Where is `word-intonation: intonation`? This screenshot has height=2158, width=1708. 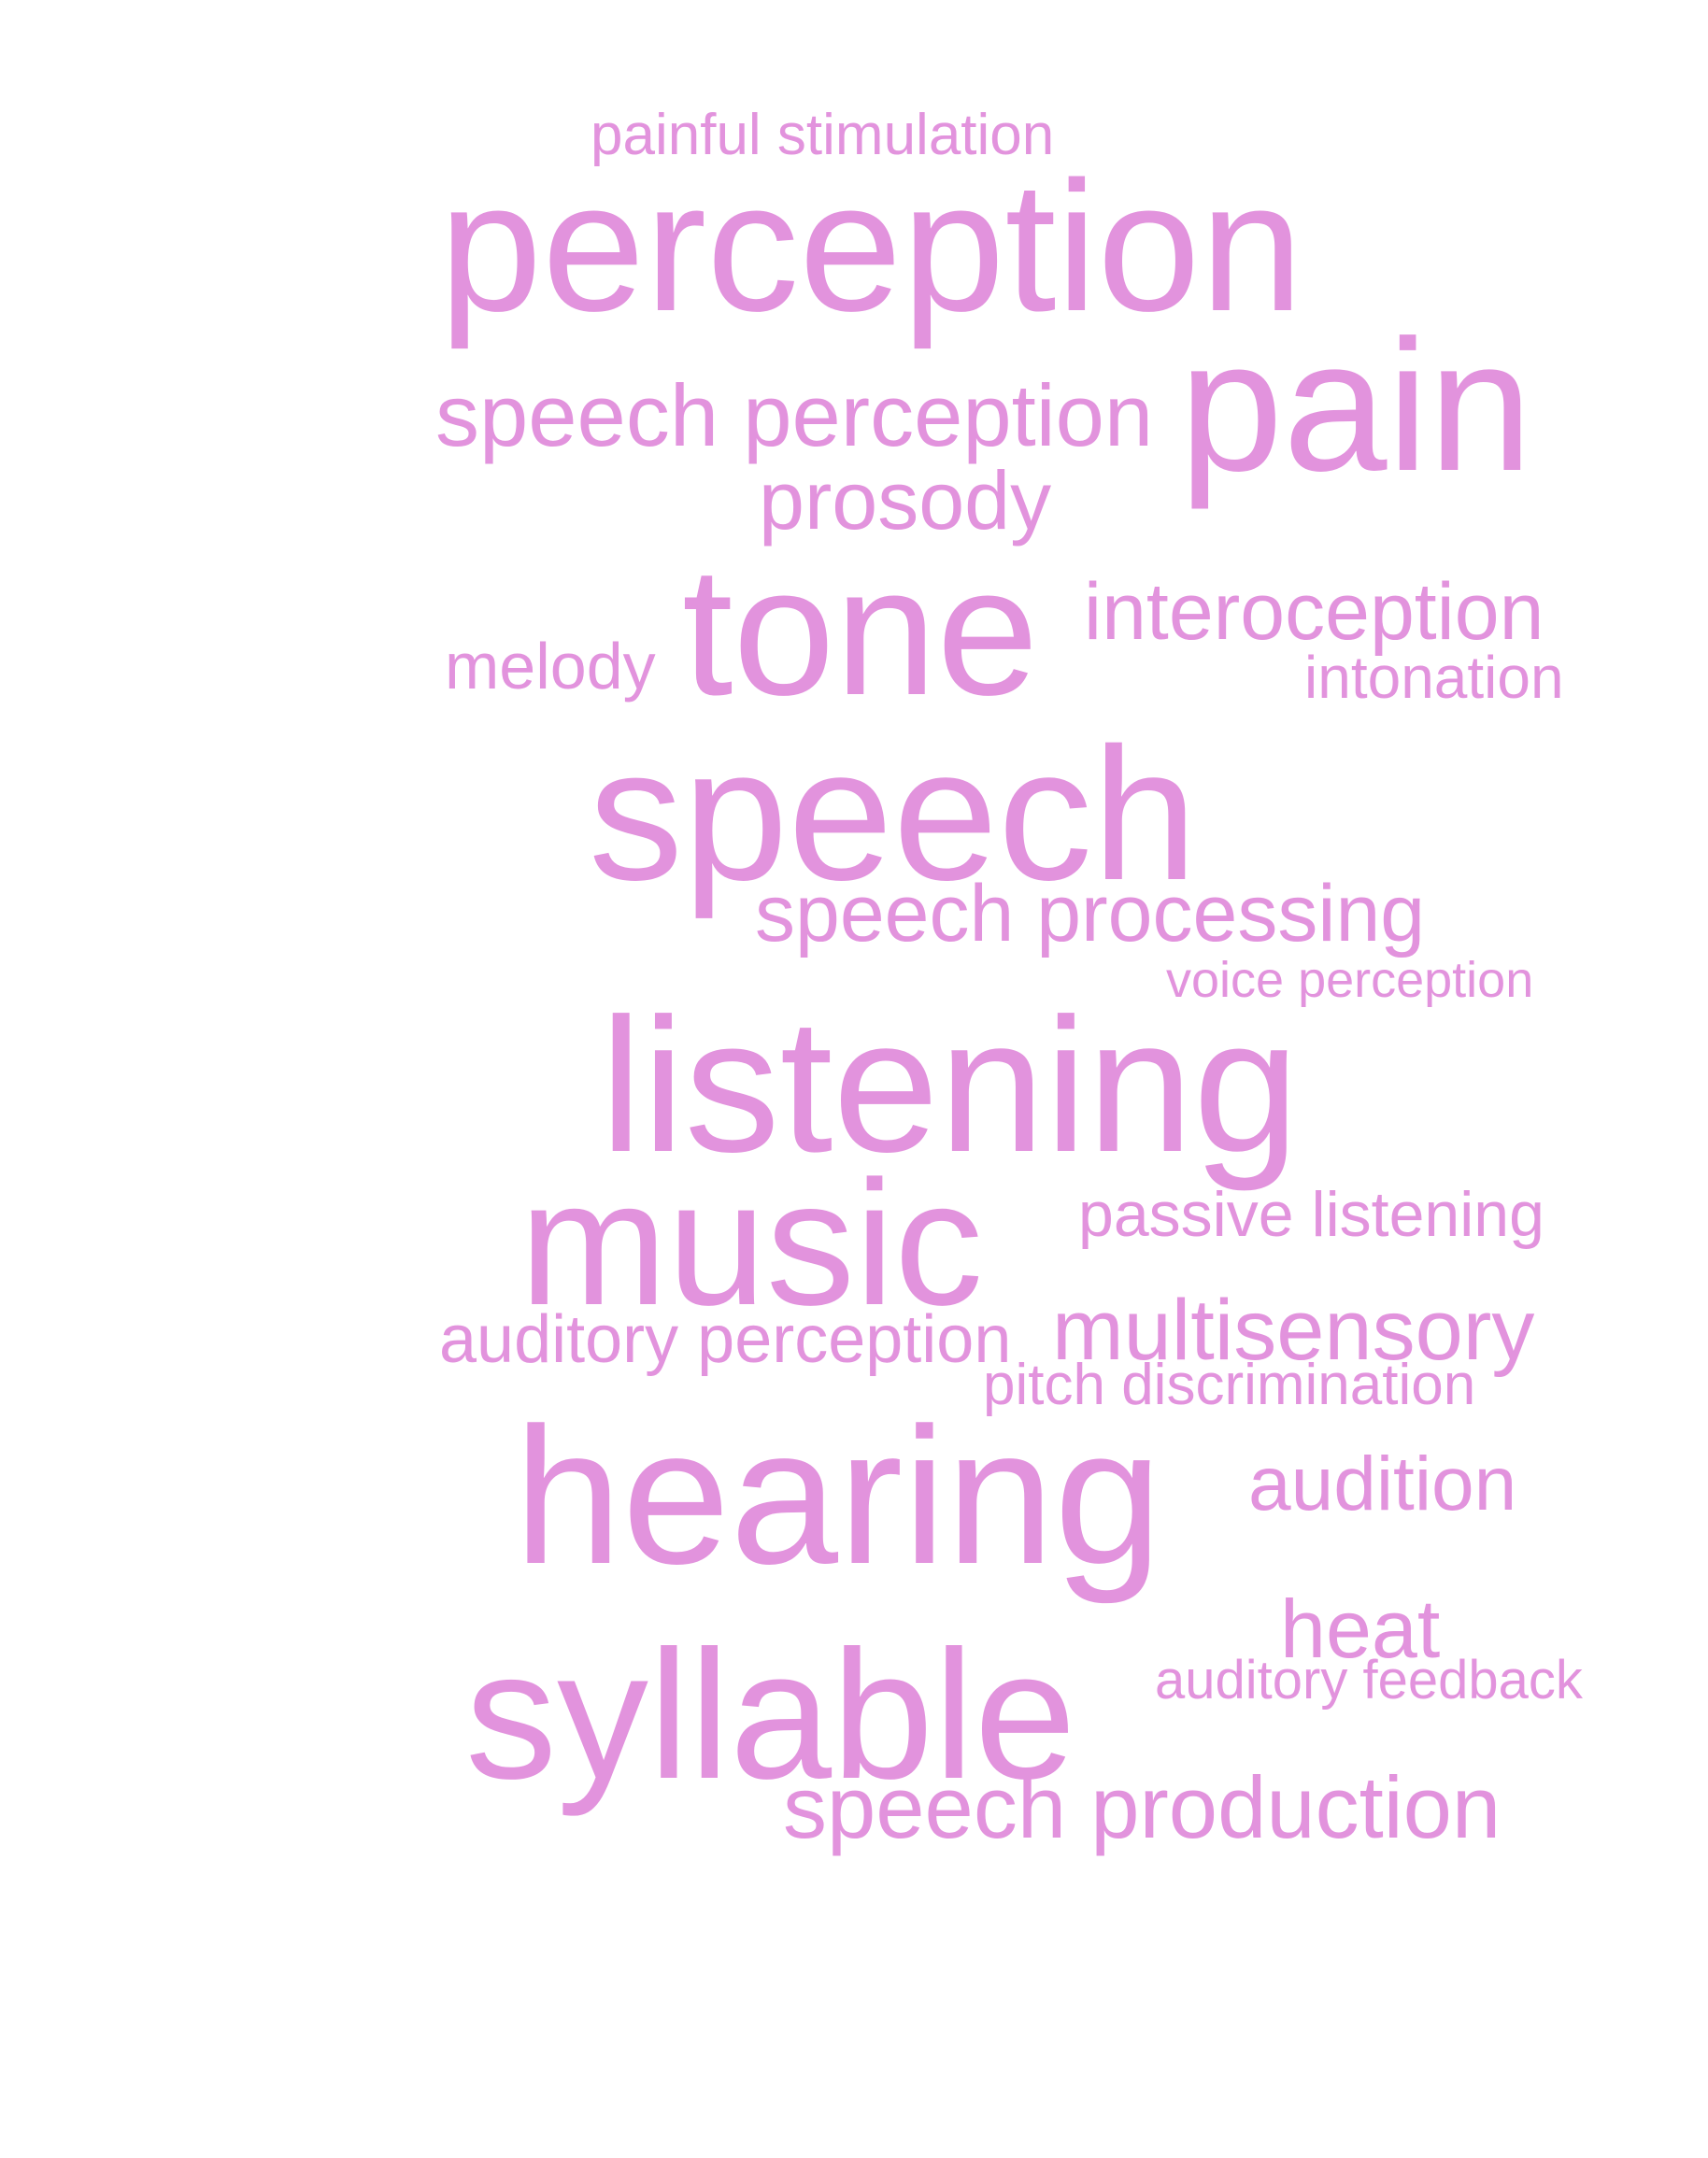
word-intonation: intonation is located at coordinates (1434, 677).